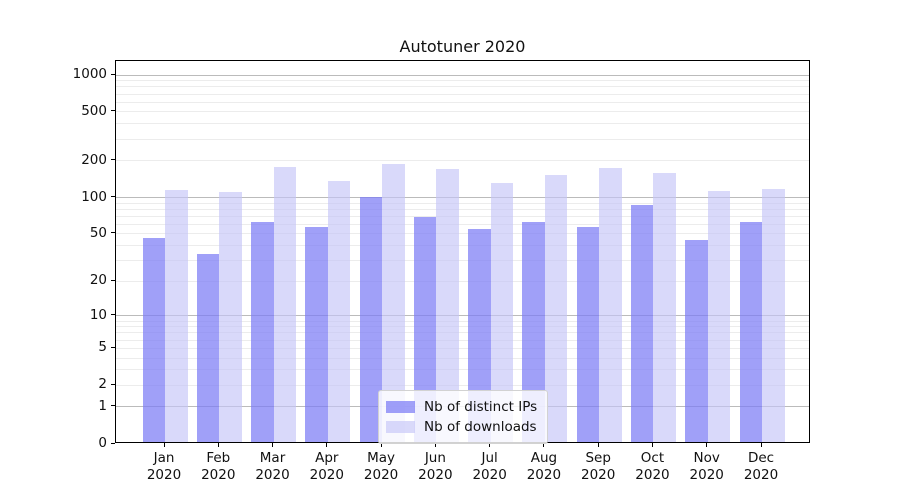  Describe the element at coordinates (435, 445) in the screenshot. I see `x-tick-mark-jun` at that location.